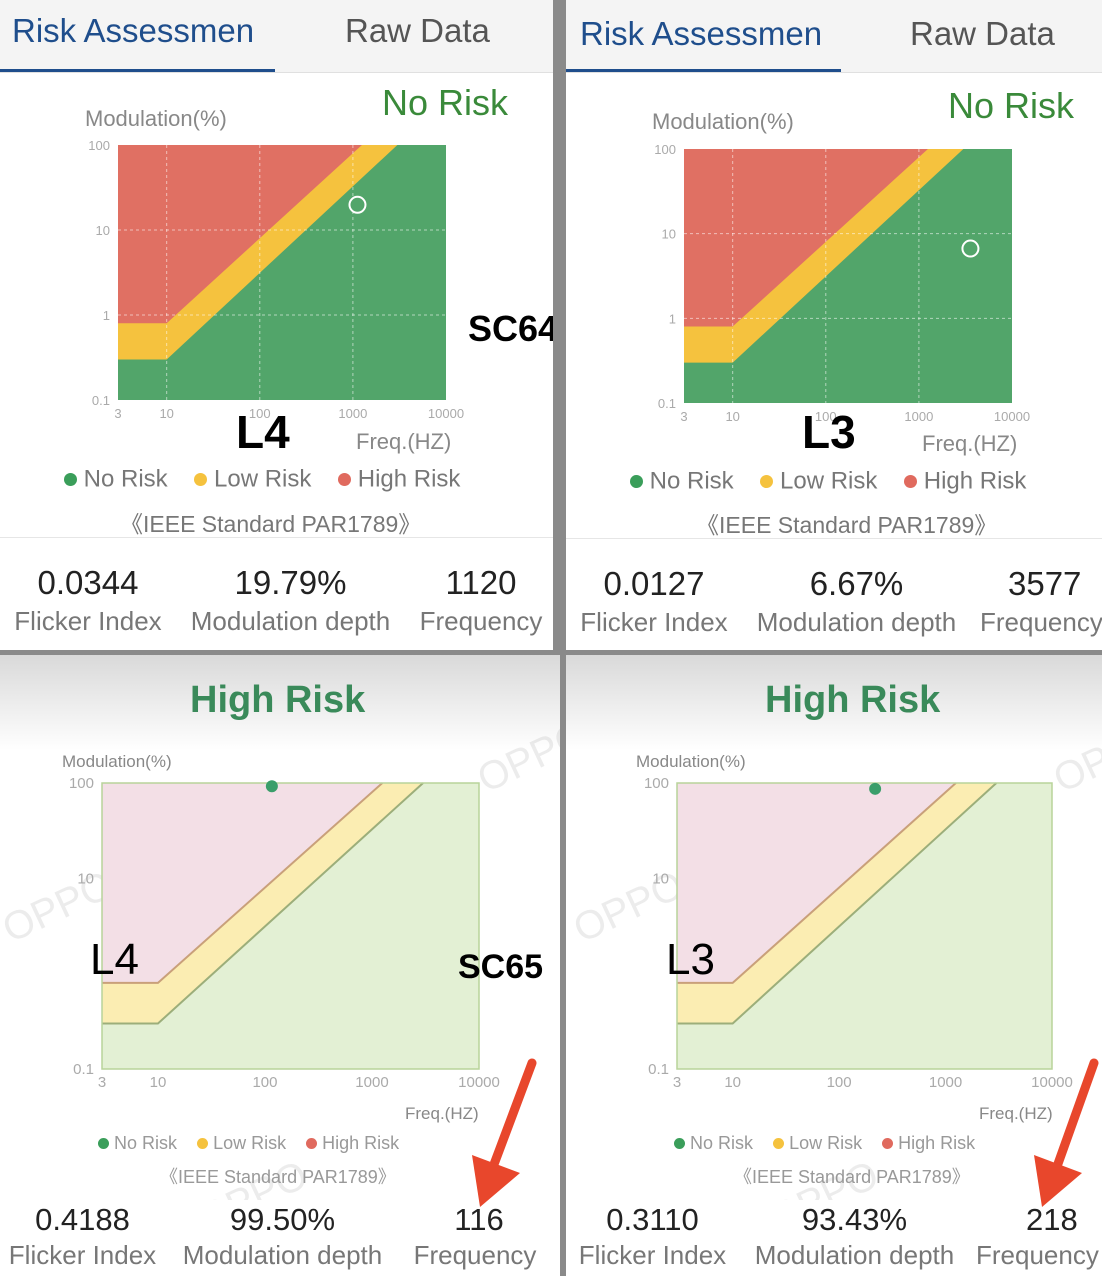 Image resolution: width=1102 pixels, height=1276 pixels. What do you see at coordinates (271, 786) in the screenshot?
I see `data-point` at bounding box center [271, 786].